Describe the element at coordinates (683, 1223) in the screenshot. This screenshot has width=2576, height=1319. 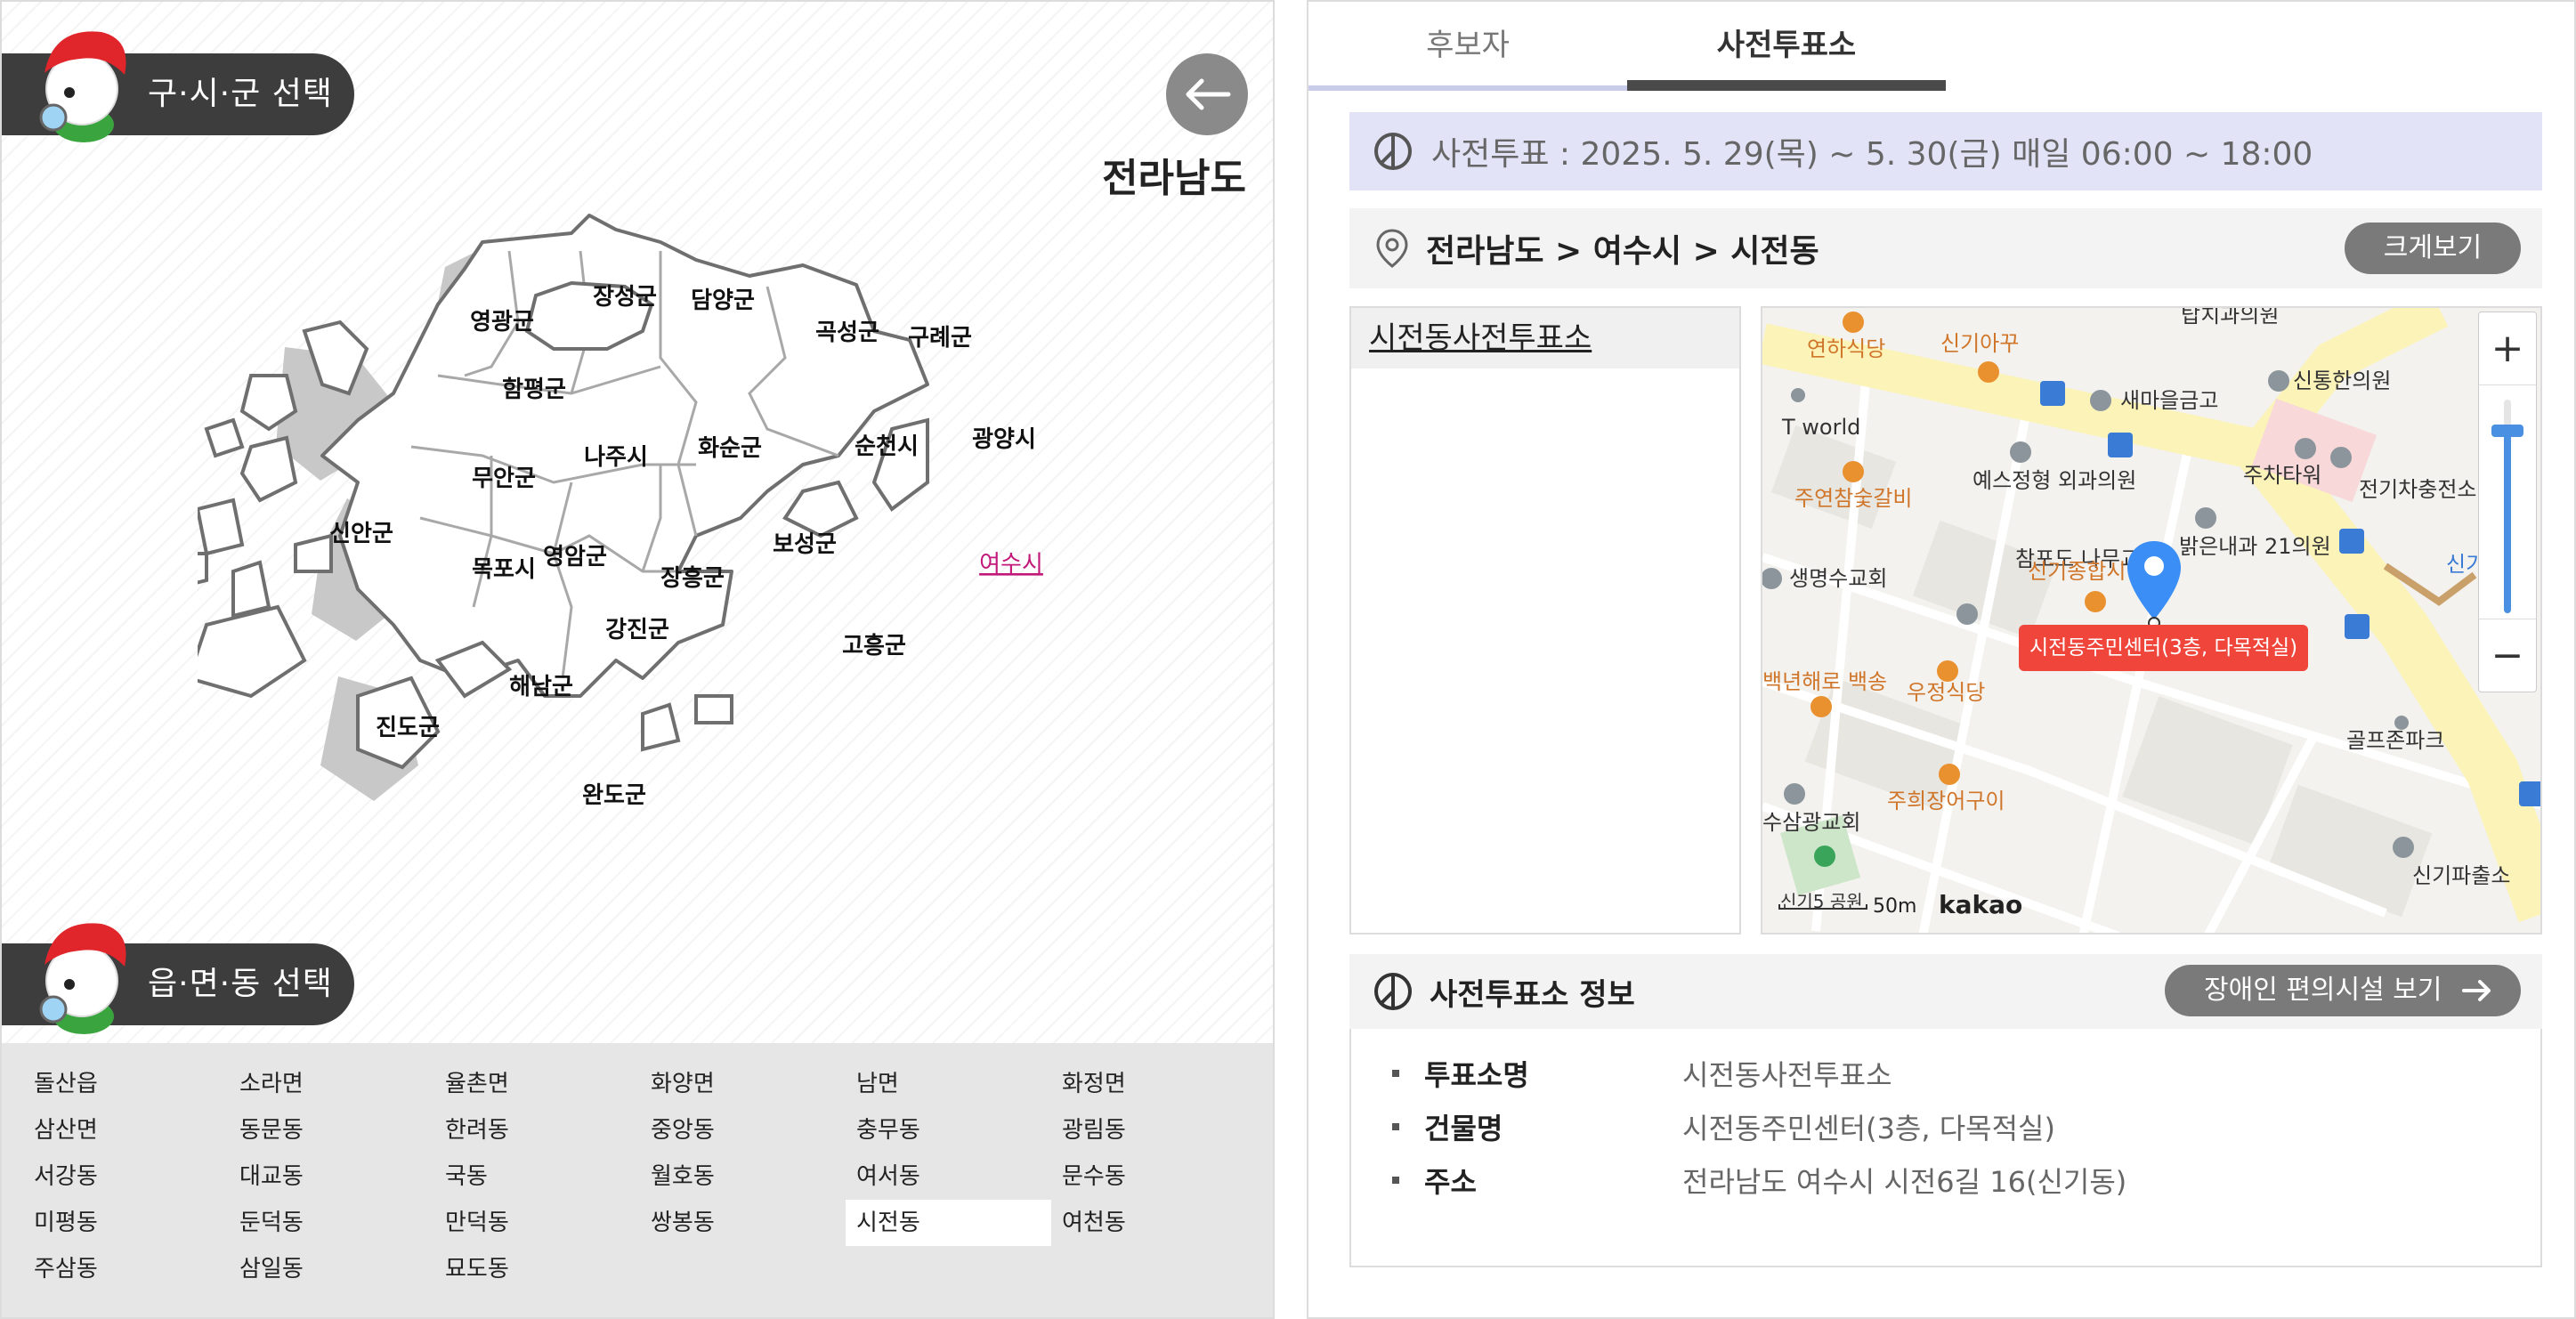
I see `town-item: 쌍봉동` at that location.